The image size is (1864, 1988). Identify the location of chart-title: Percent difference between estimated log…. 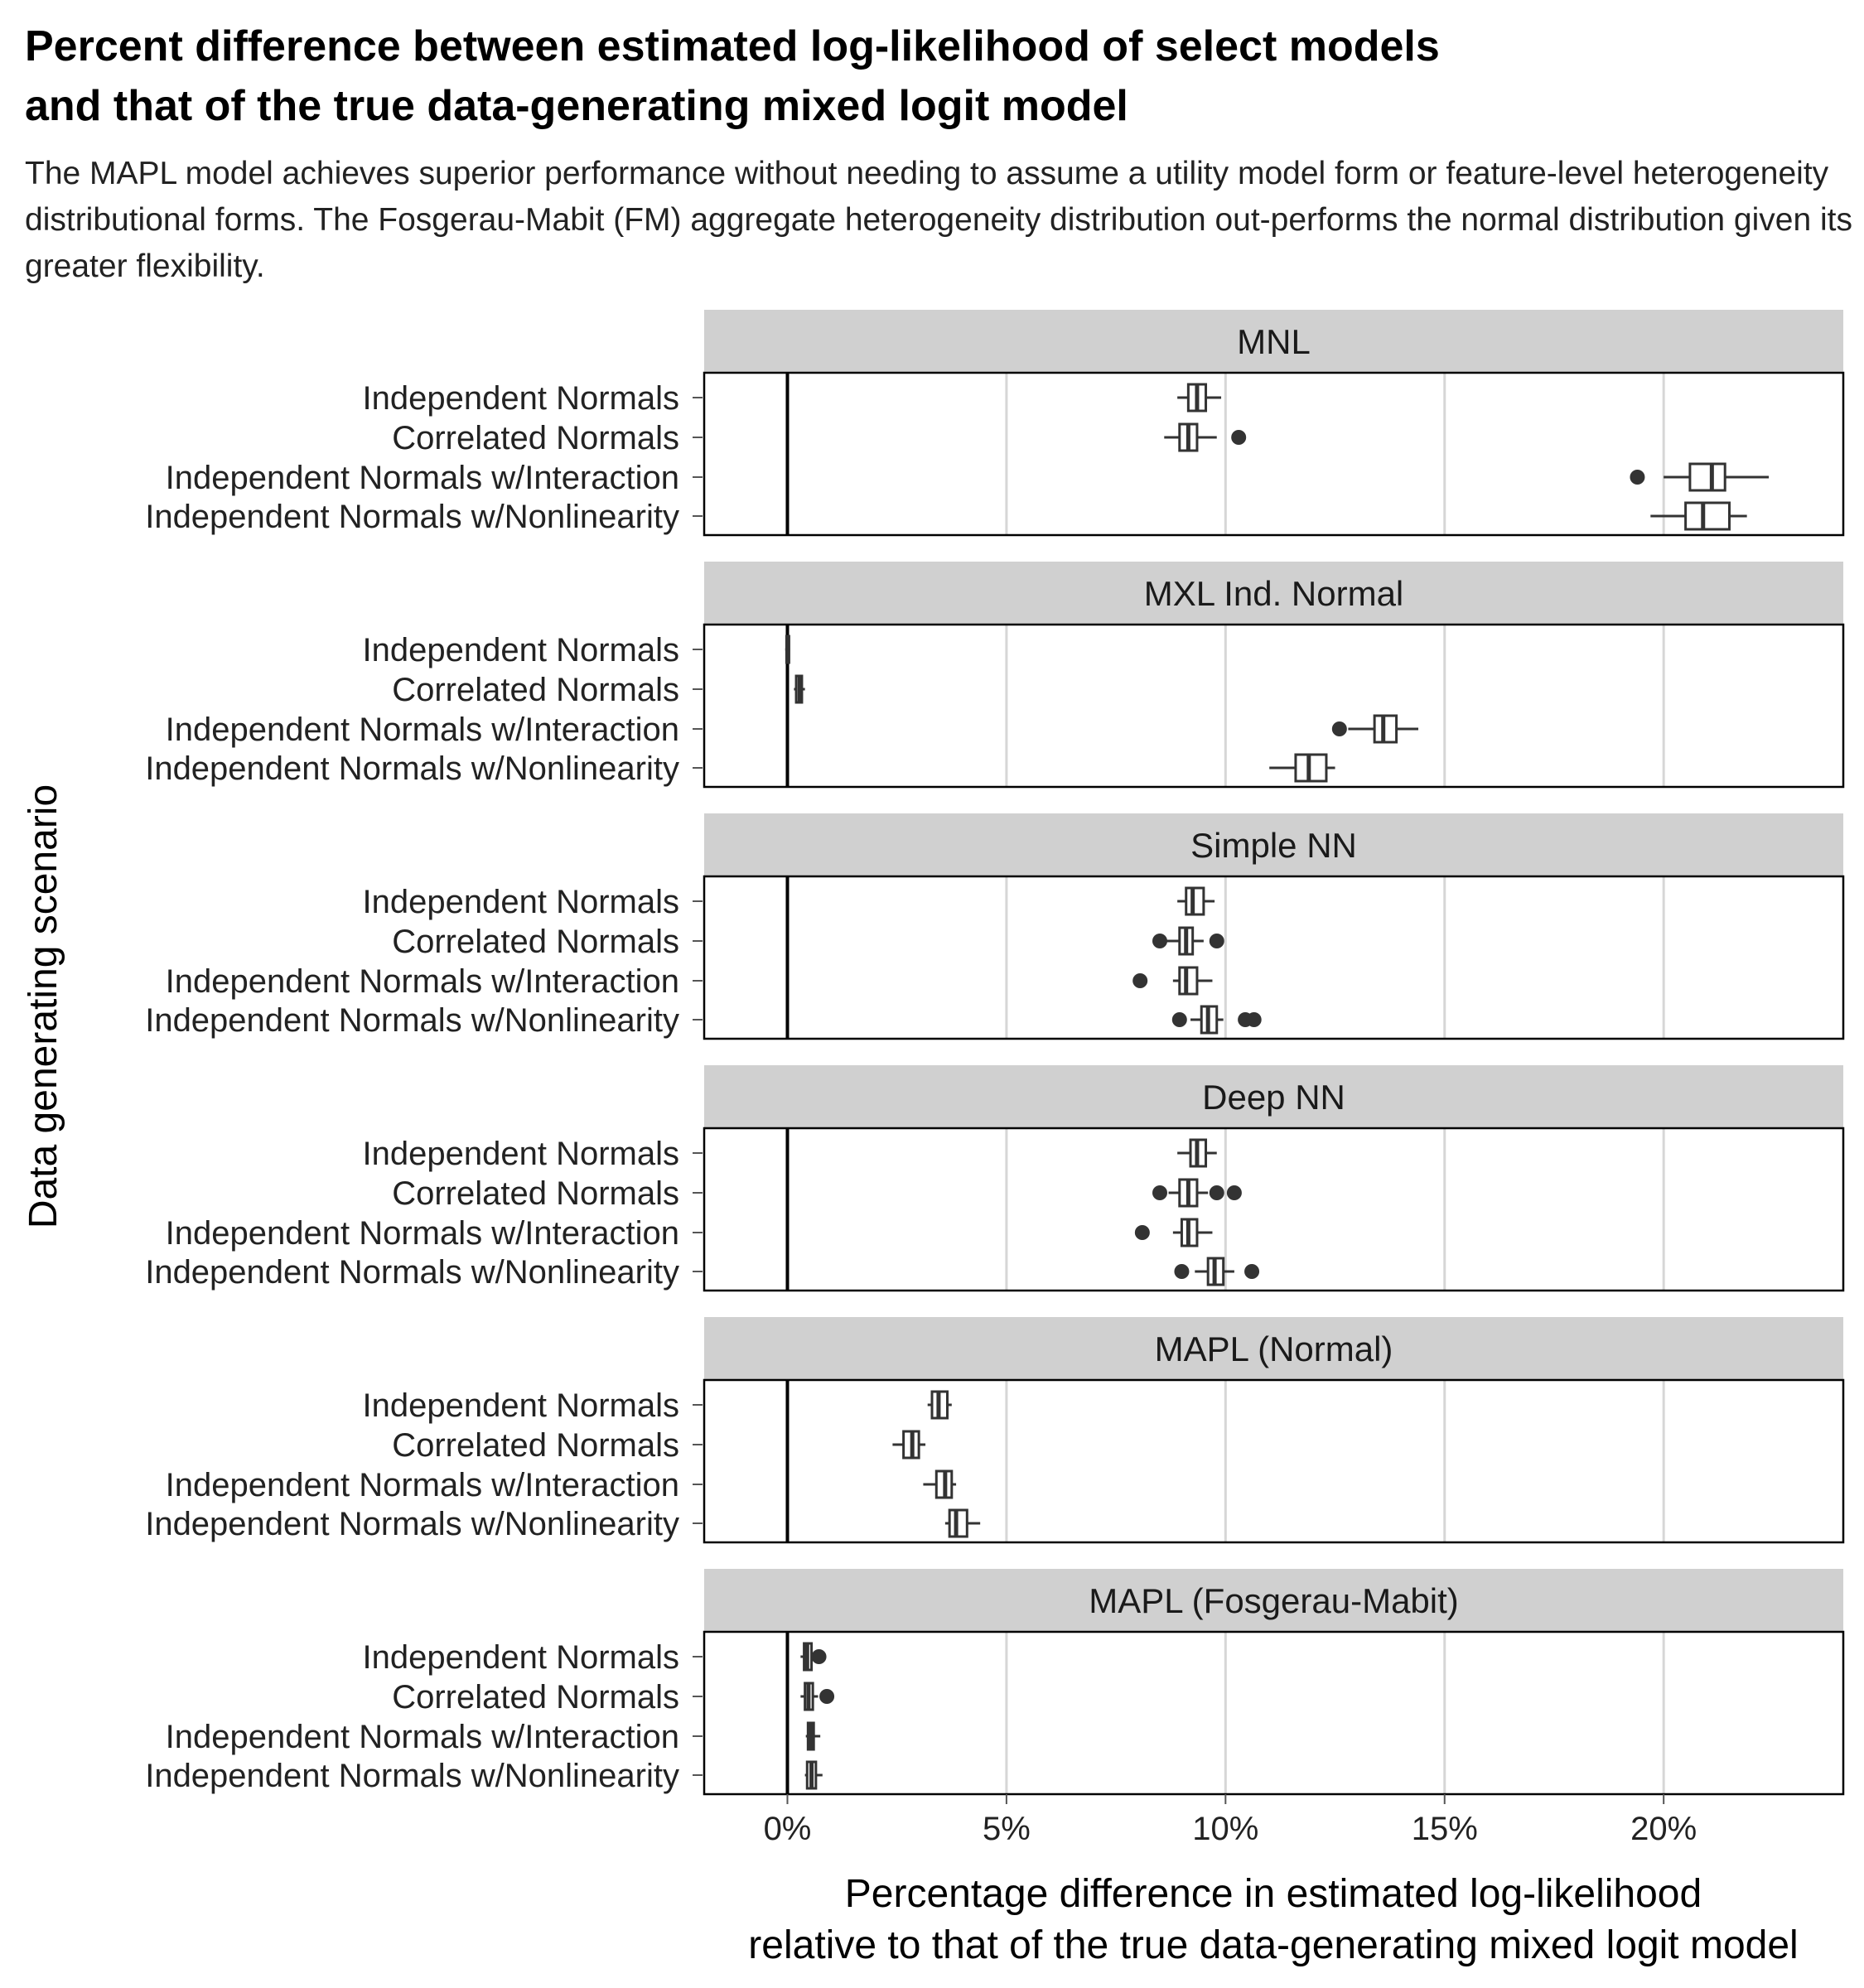
(932, 76).